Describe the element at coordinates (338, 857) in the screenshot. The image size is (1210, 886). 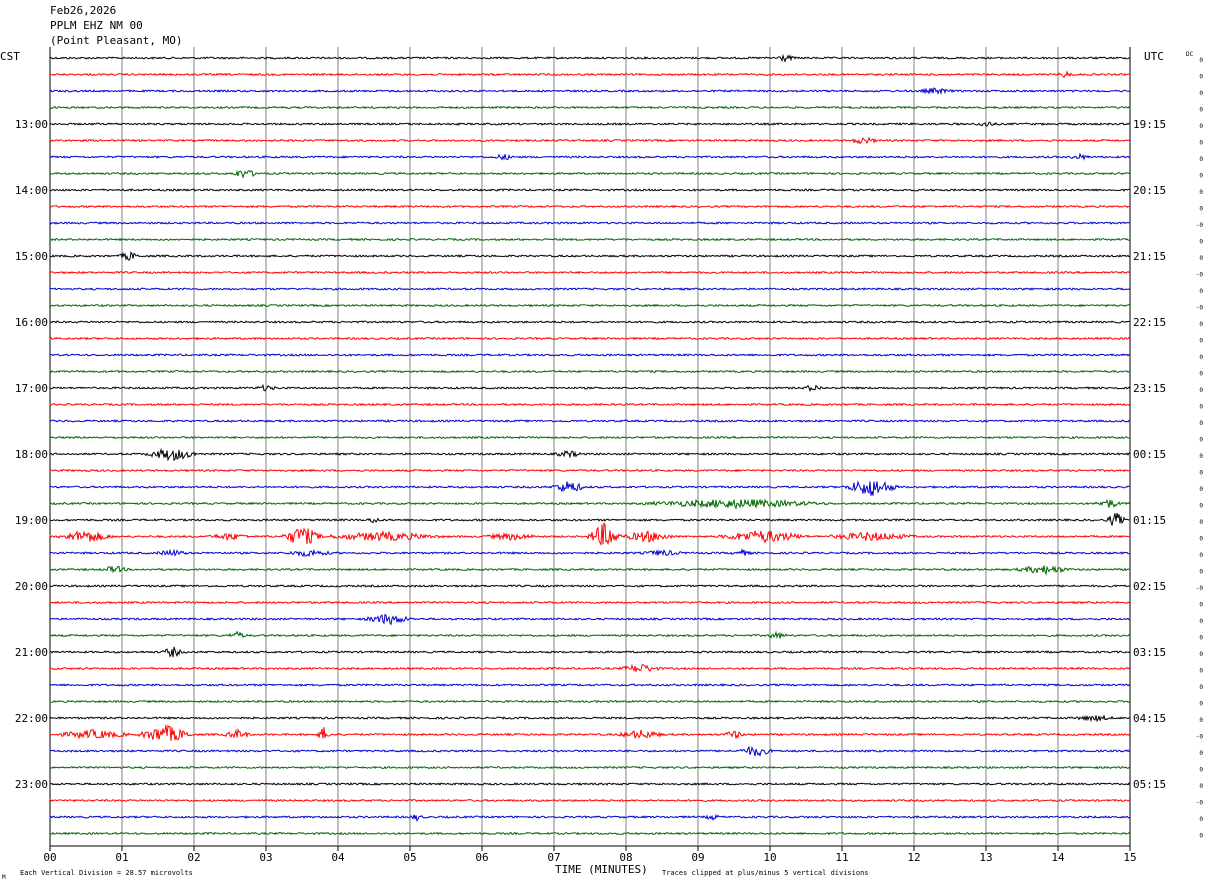
I see `x-tick-label: 04` at that location.